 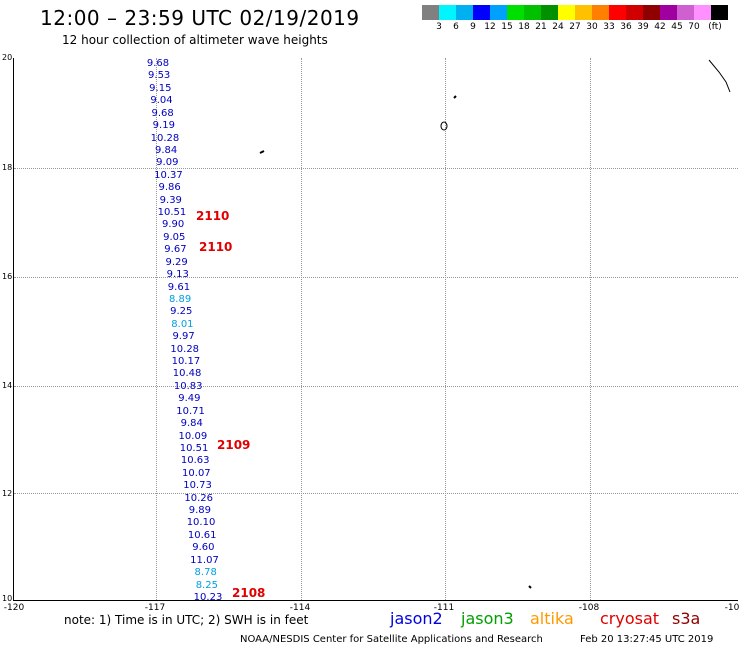 I want to click on wave-height-value: 8.89, so click(x=180, y=299).